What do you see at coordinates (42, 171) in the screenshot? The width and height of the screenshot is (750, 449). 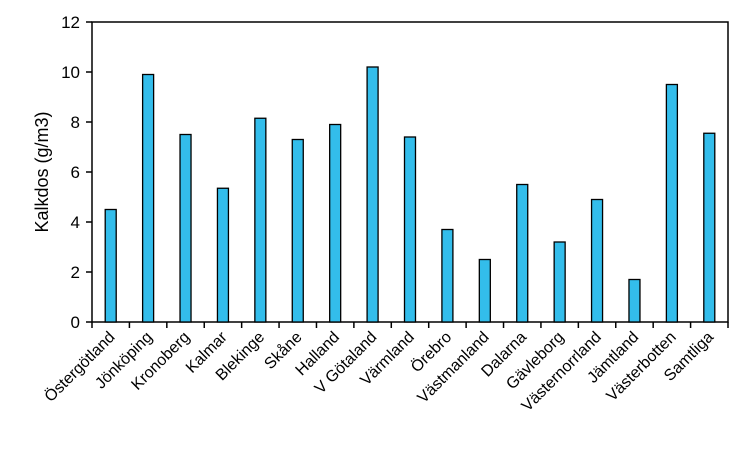 I see `y-axis-title: Kalkdos (g/m3)` at bounding box center [42, 171].